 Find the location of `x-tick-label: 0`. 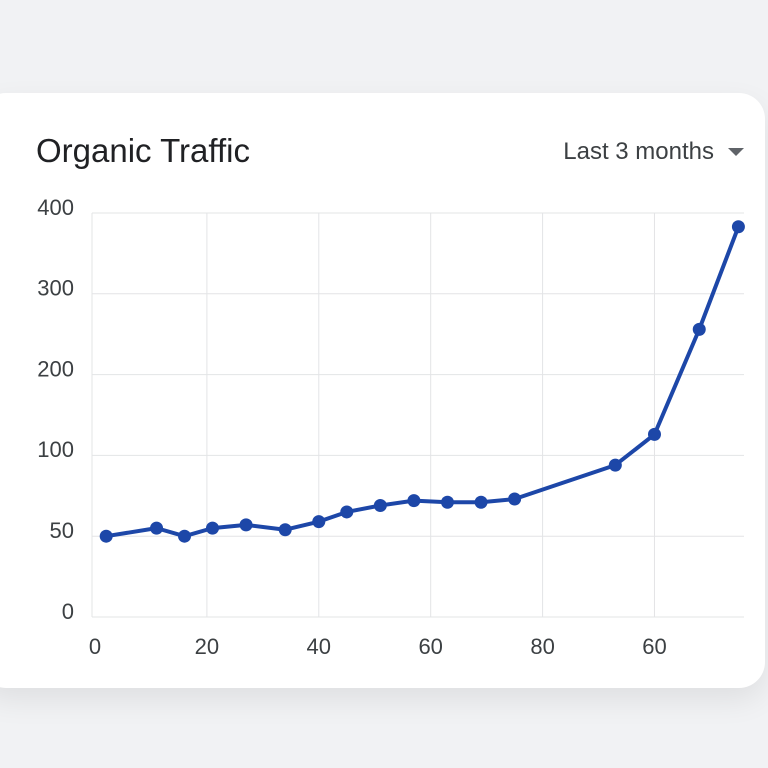

x-tick-label: 0 is located at coordinates (95, 646).